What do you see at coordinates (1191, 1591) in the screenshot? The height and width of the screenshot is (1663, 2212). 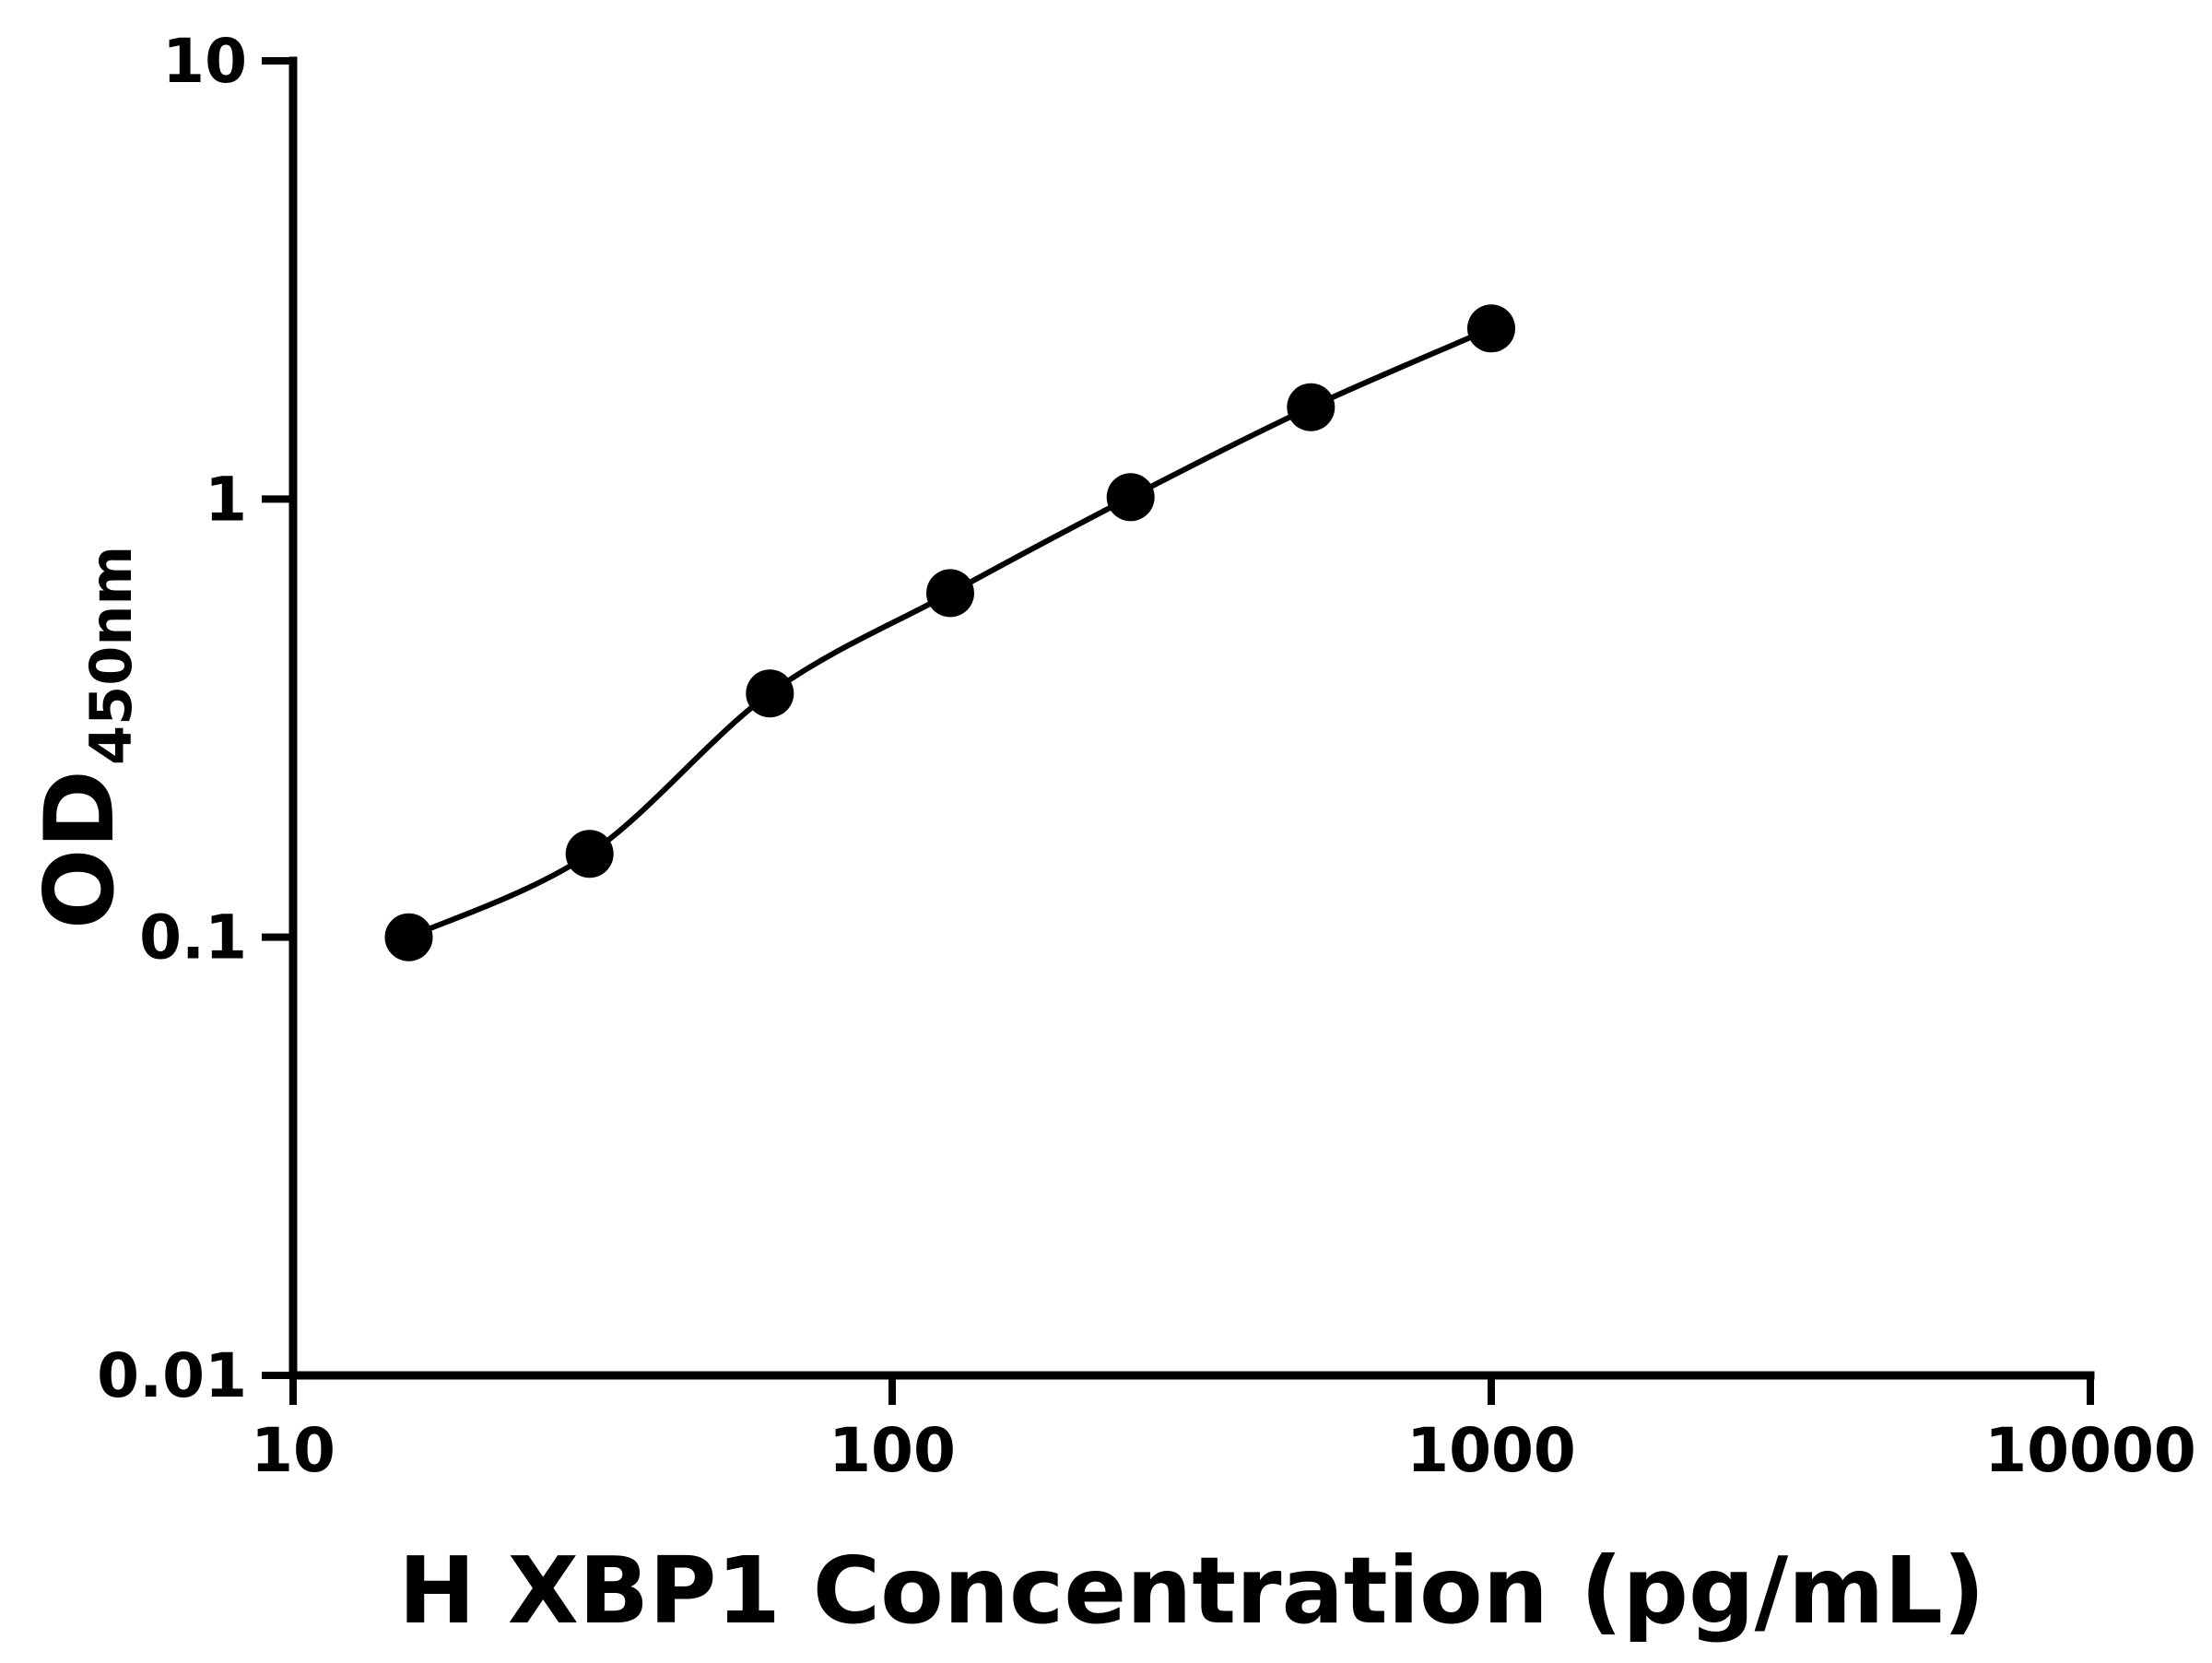 I see `x-axis-title: H XBP1 Concentration (pg/mL)` at bounding box center [1191, 1591].